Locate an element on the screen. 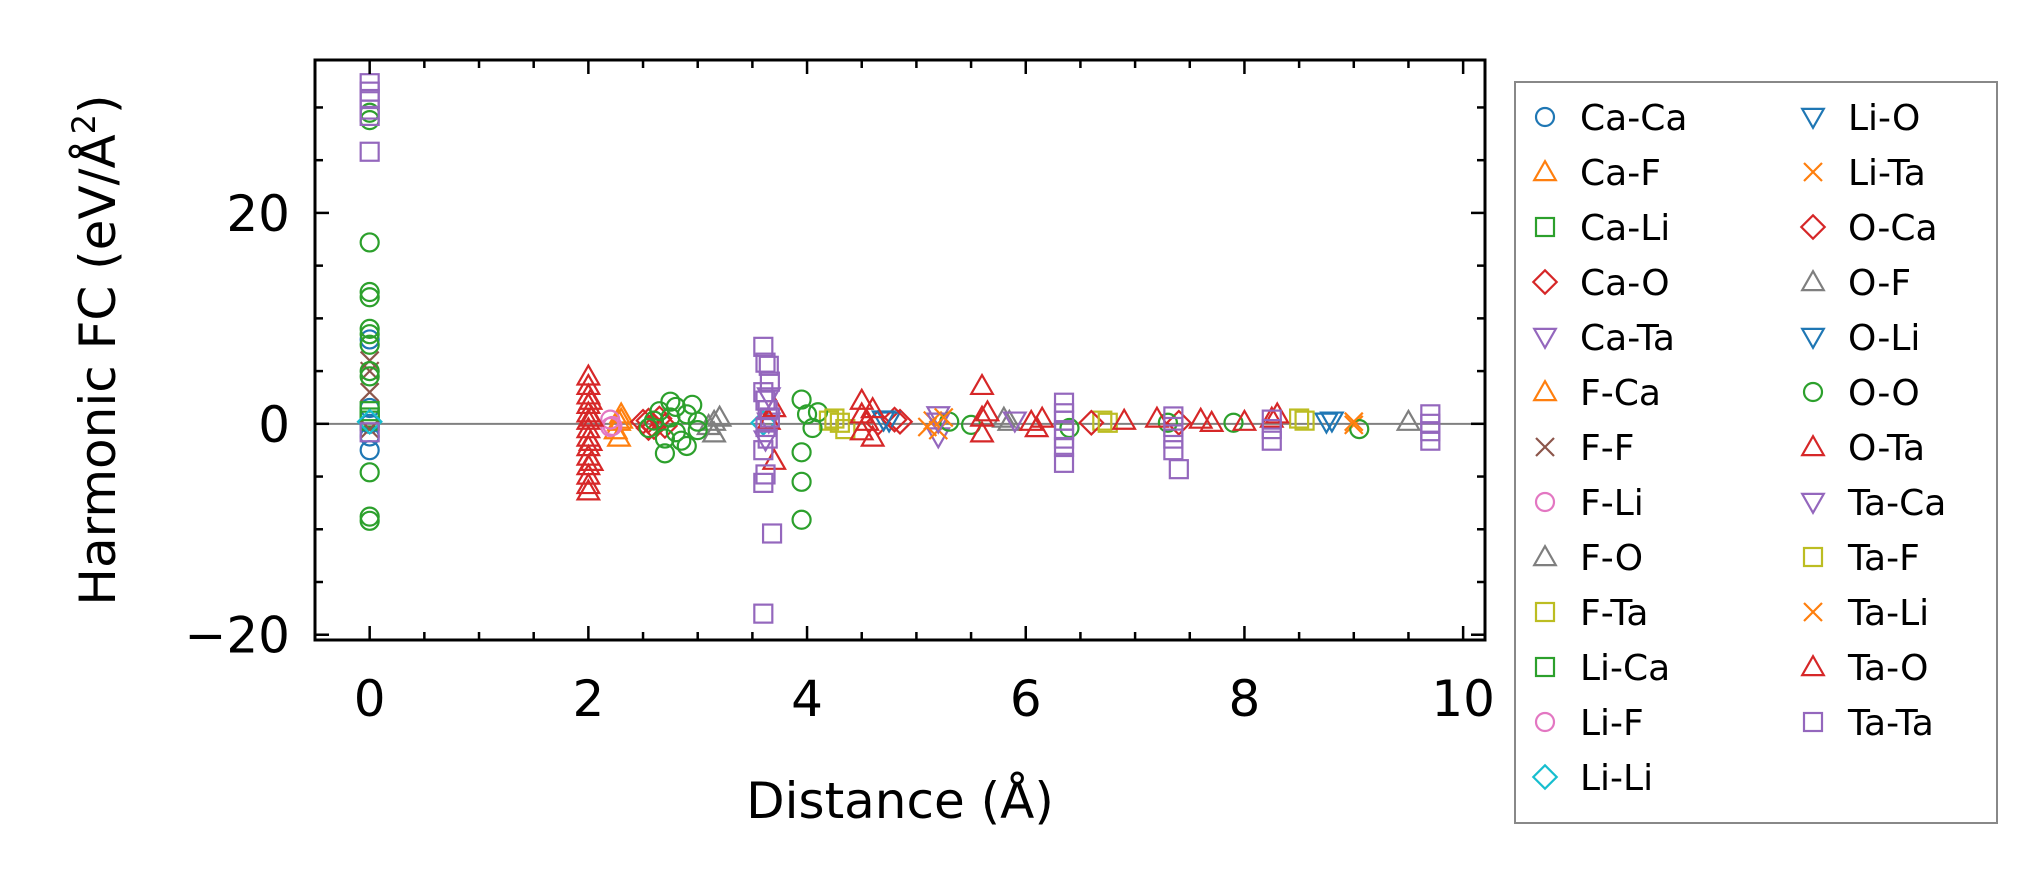  legend-entry: O-Li is located at coordinates (1860, 338).